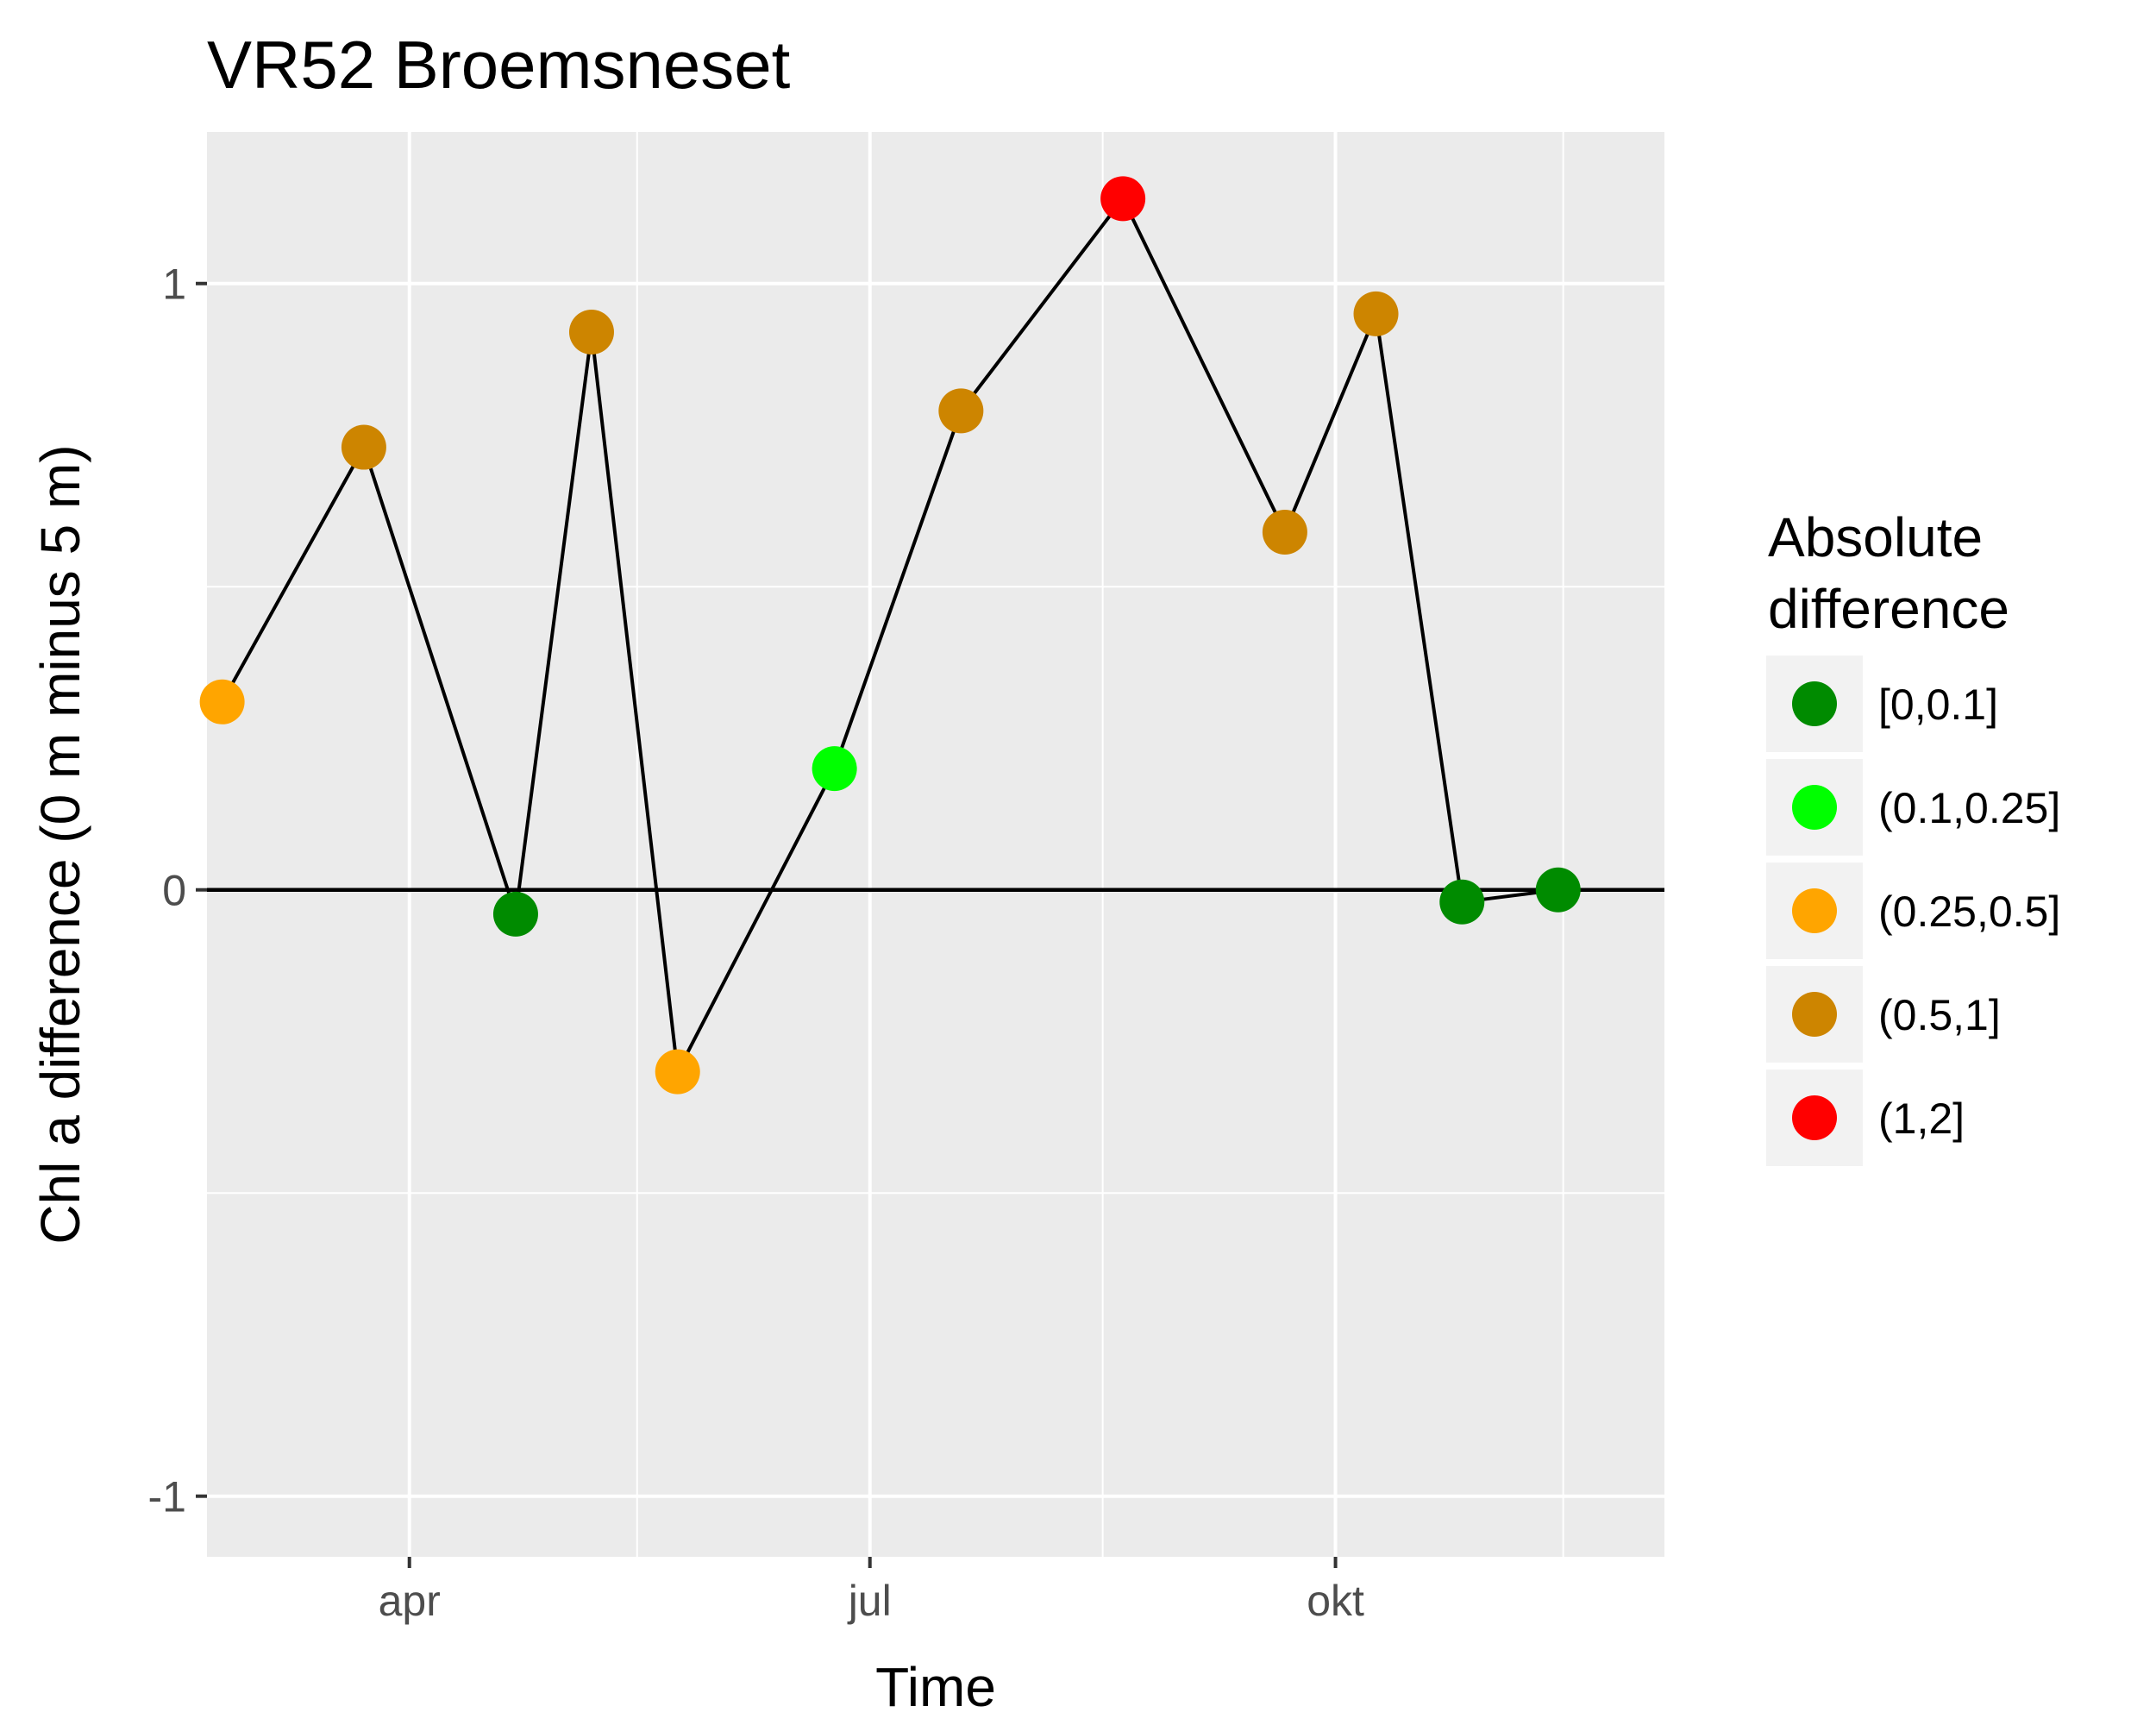 This screenshot has width=2156, height=1725. I want to click on legend-label: (0.5,1], so click(1939, 1015).